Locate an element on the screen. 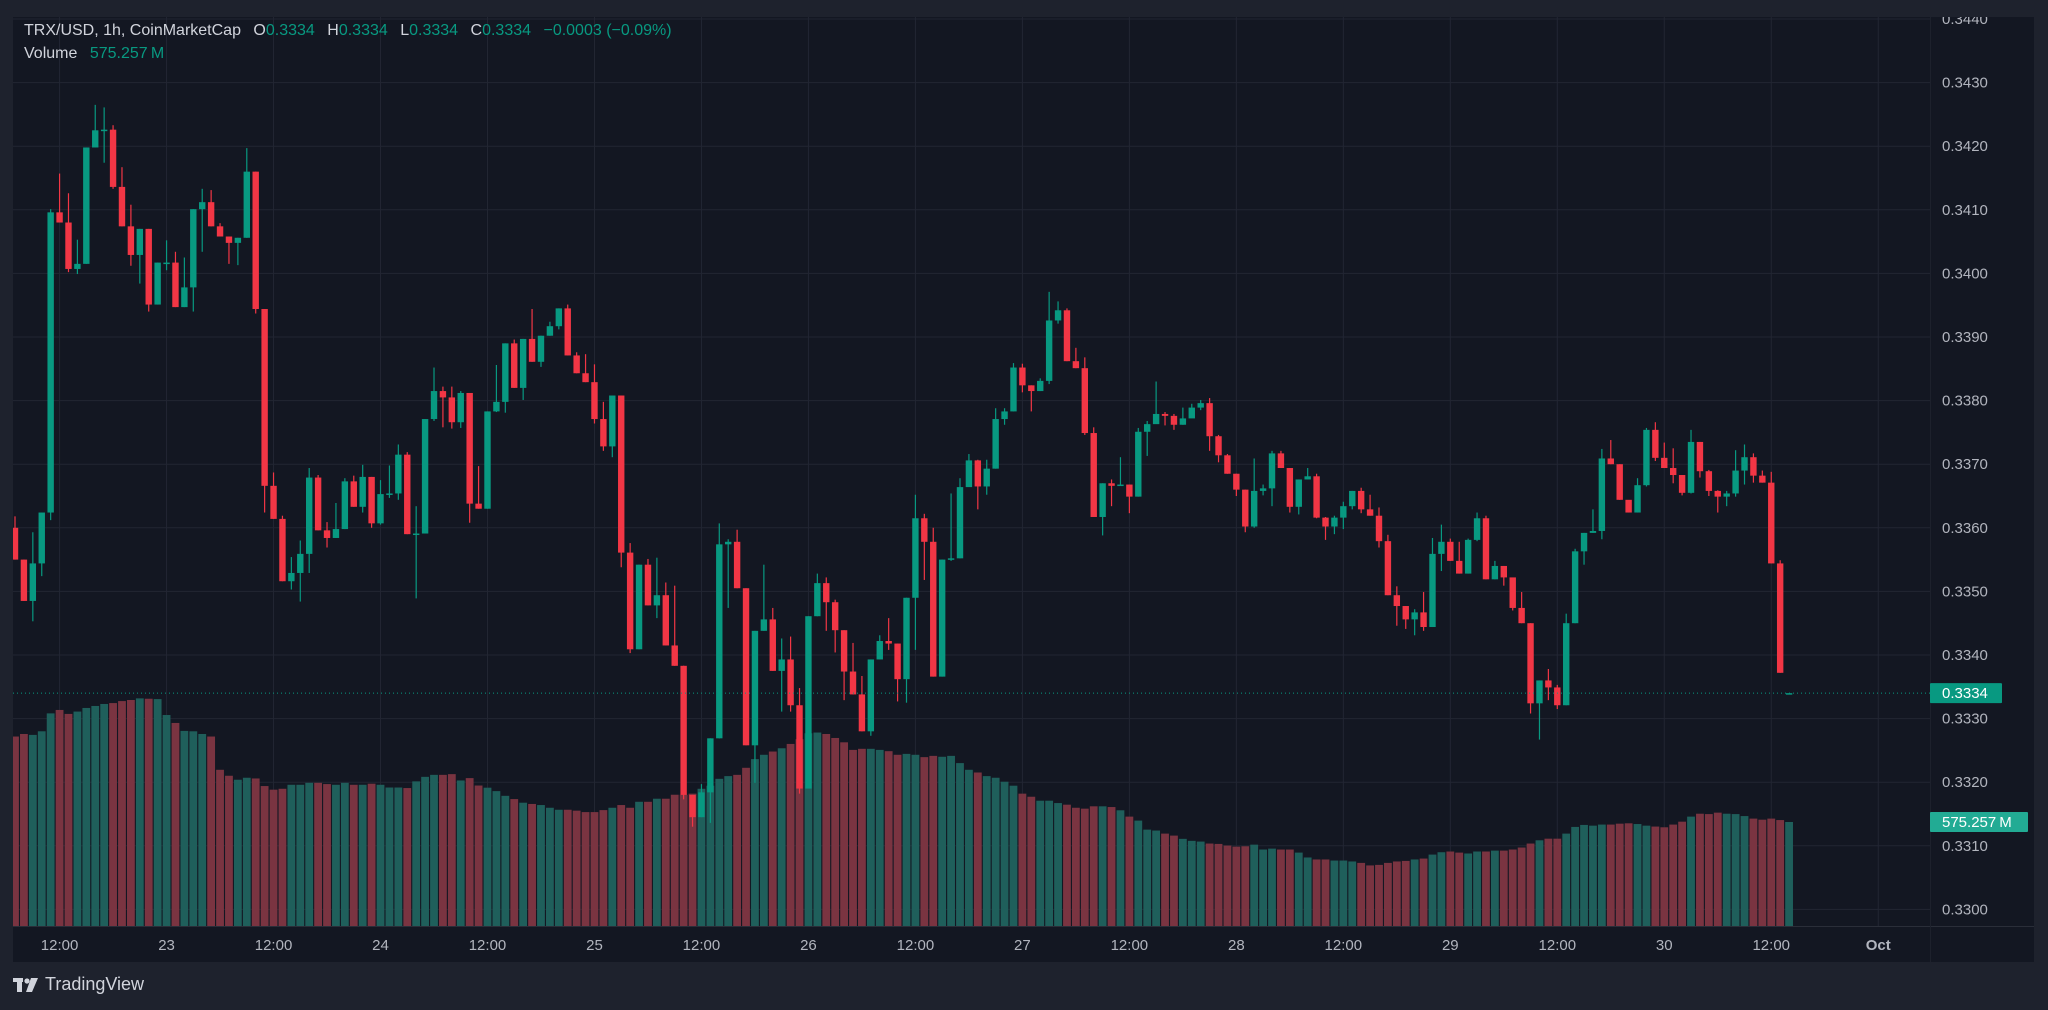  low-label: L is located at coordinates (405, 30).